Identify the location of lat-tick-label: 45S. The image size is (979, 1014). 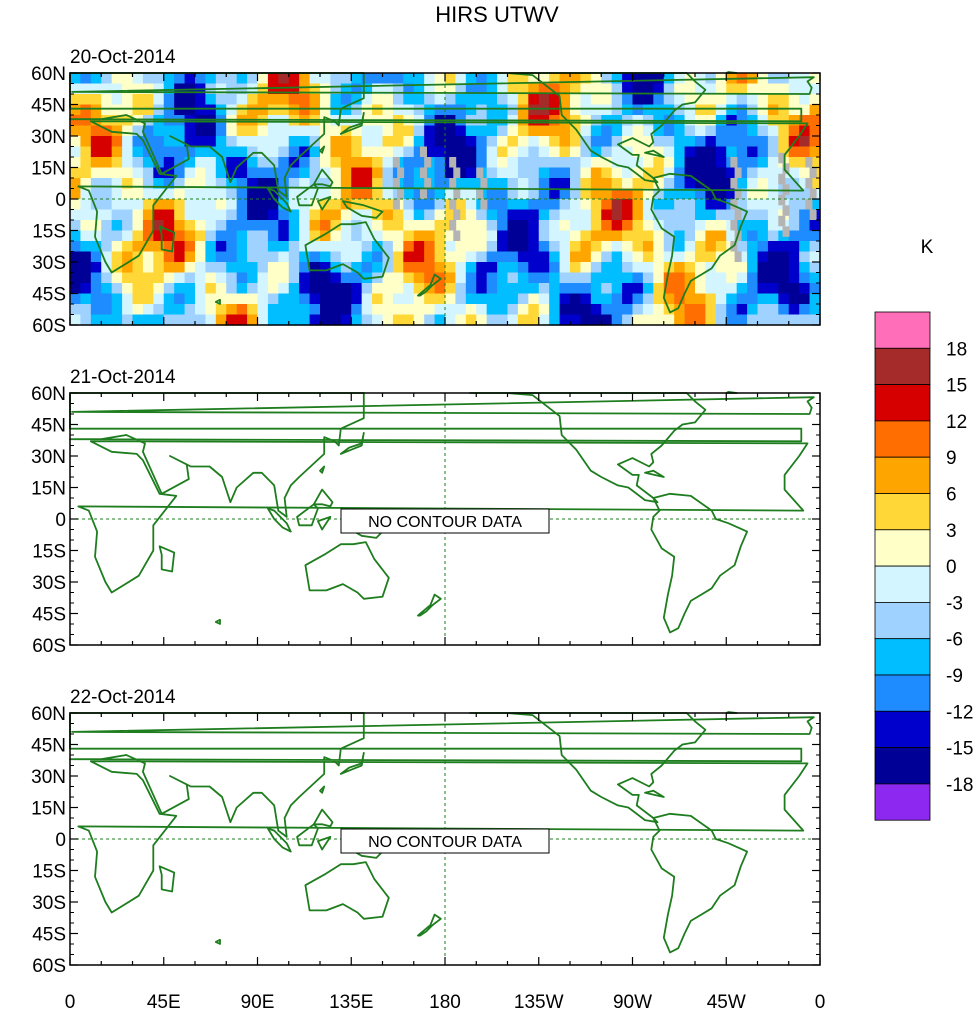
(49, 615).